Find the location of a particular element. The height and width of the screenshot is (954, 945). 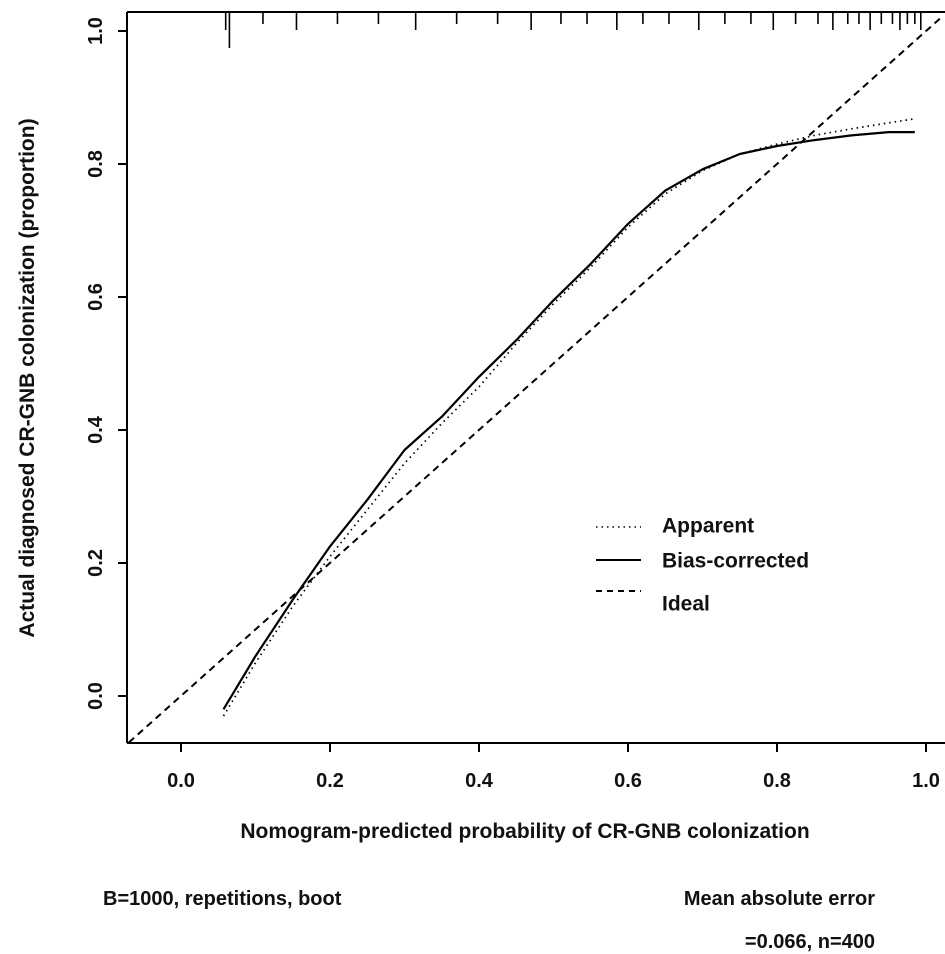

footer-mae-line2: =0.066, n=400 is located at coordinates (810, 942).